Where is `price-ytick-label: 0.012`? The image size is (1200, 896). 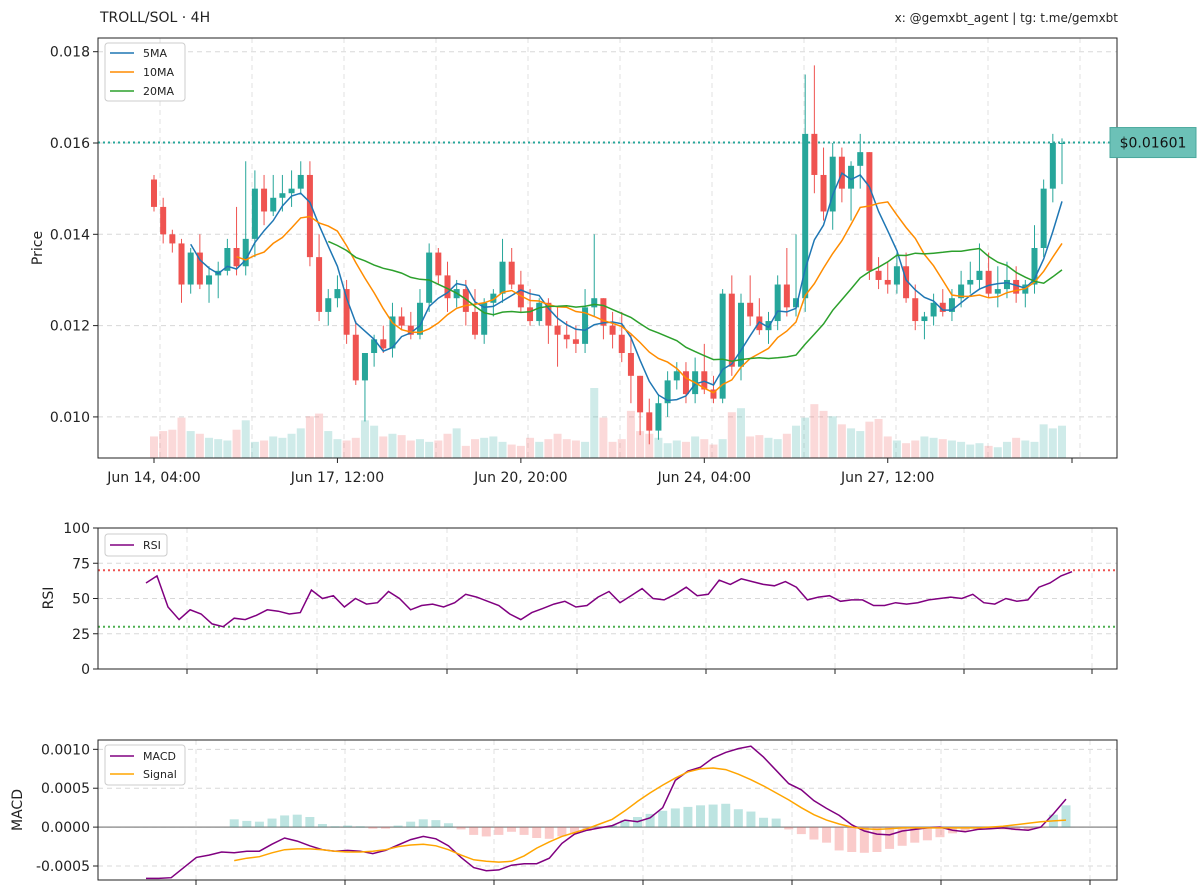
price-ytick-label: 0.012 is located at coordinates (70, 327).